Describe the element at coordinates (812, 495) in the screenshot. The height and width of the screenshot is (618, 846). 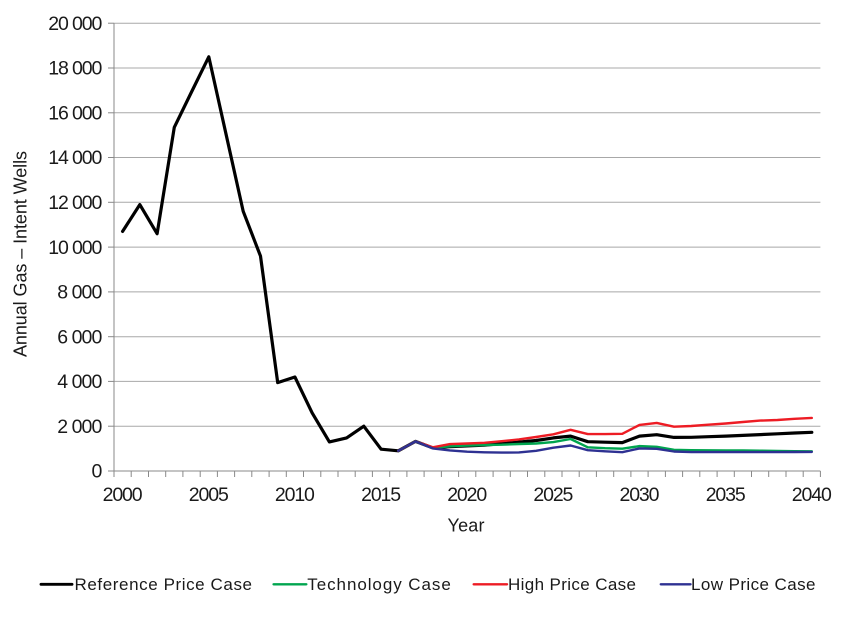
I see `svg-text: 2040` at that location.